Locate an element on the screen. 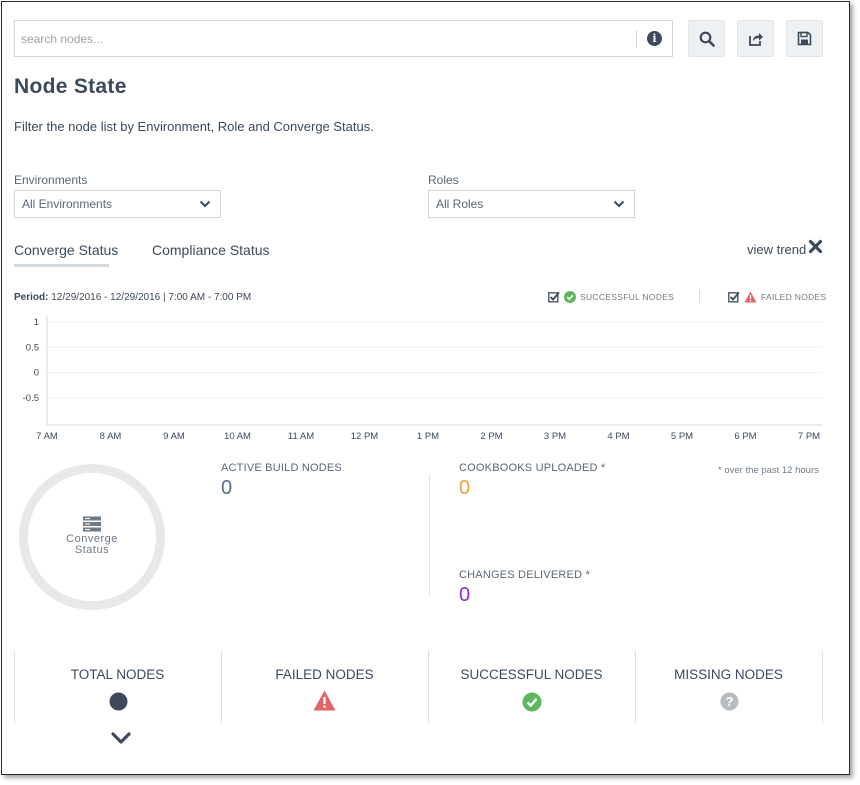 The image size is (860, 785). failed-nodes-label: FAILED NODES is located at coordinates (324, 674).